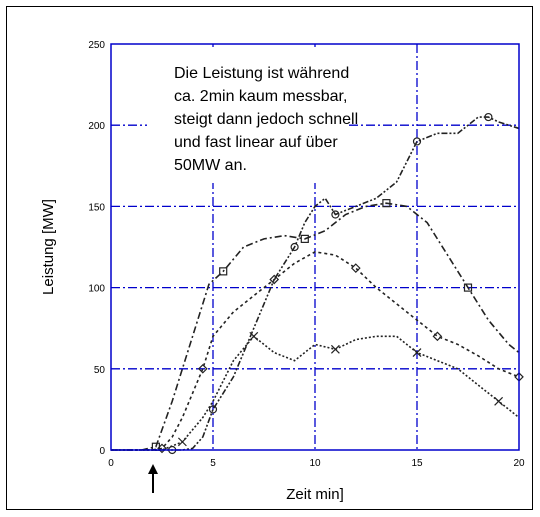 This screenshot has width=540, height=517. What do you see at coordinates (315, 494) in the screenshot?
I see `x-axis-label: Zeit min]` at bounding box center [315, 494].